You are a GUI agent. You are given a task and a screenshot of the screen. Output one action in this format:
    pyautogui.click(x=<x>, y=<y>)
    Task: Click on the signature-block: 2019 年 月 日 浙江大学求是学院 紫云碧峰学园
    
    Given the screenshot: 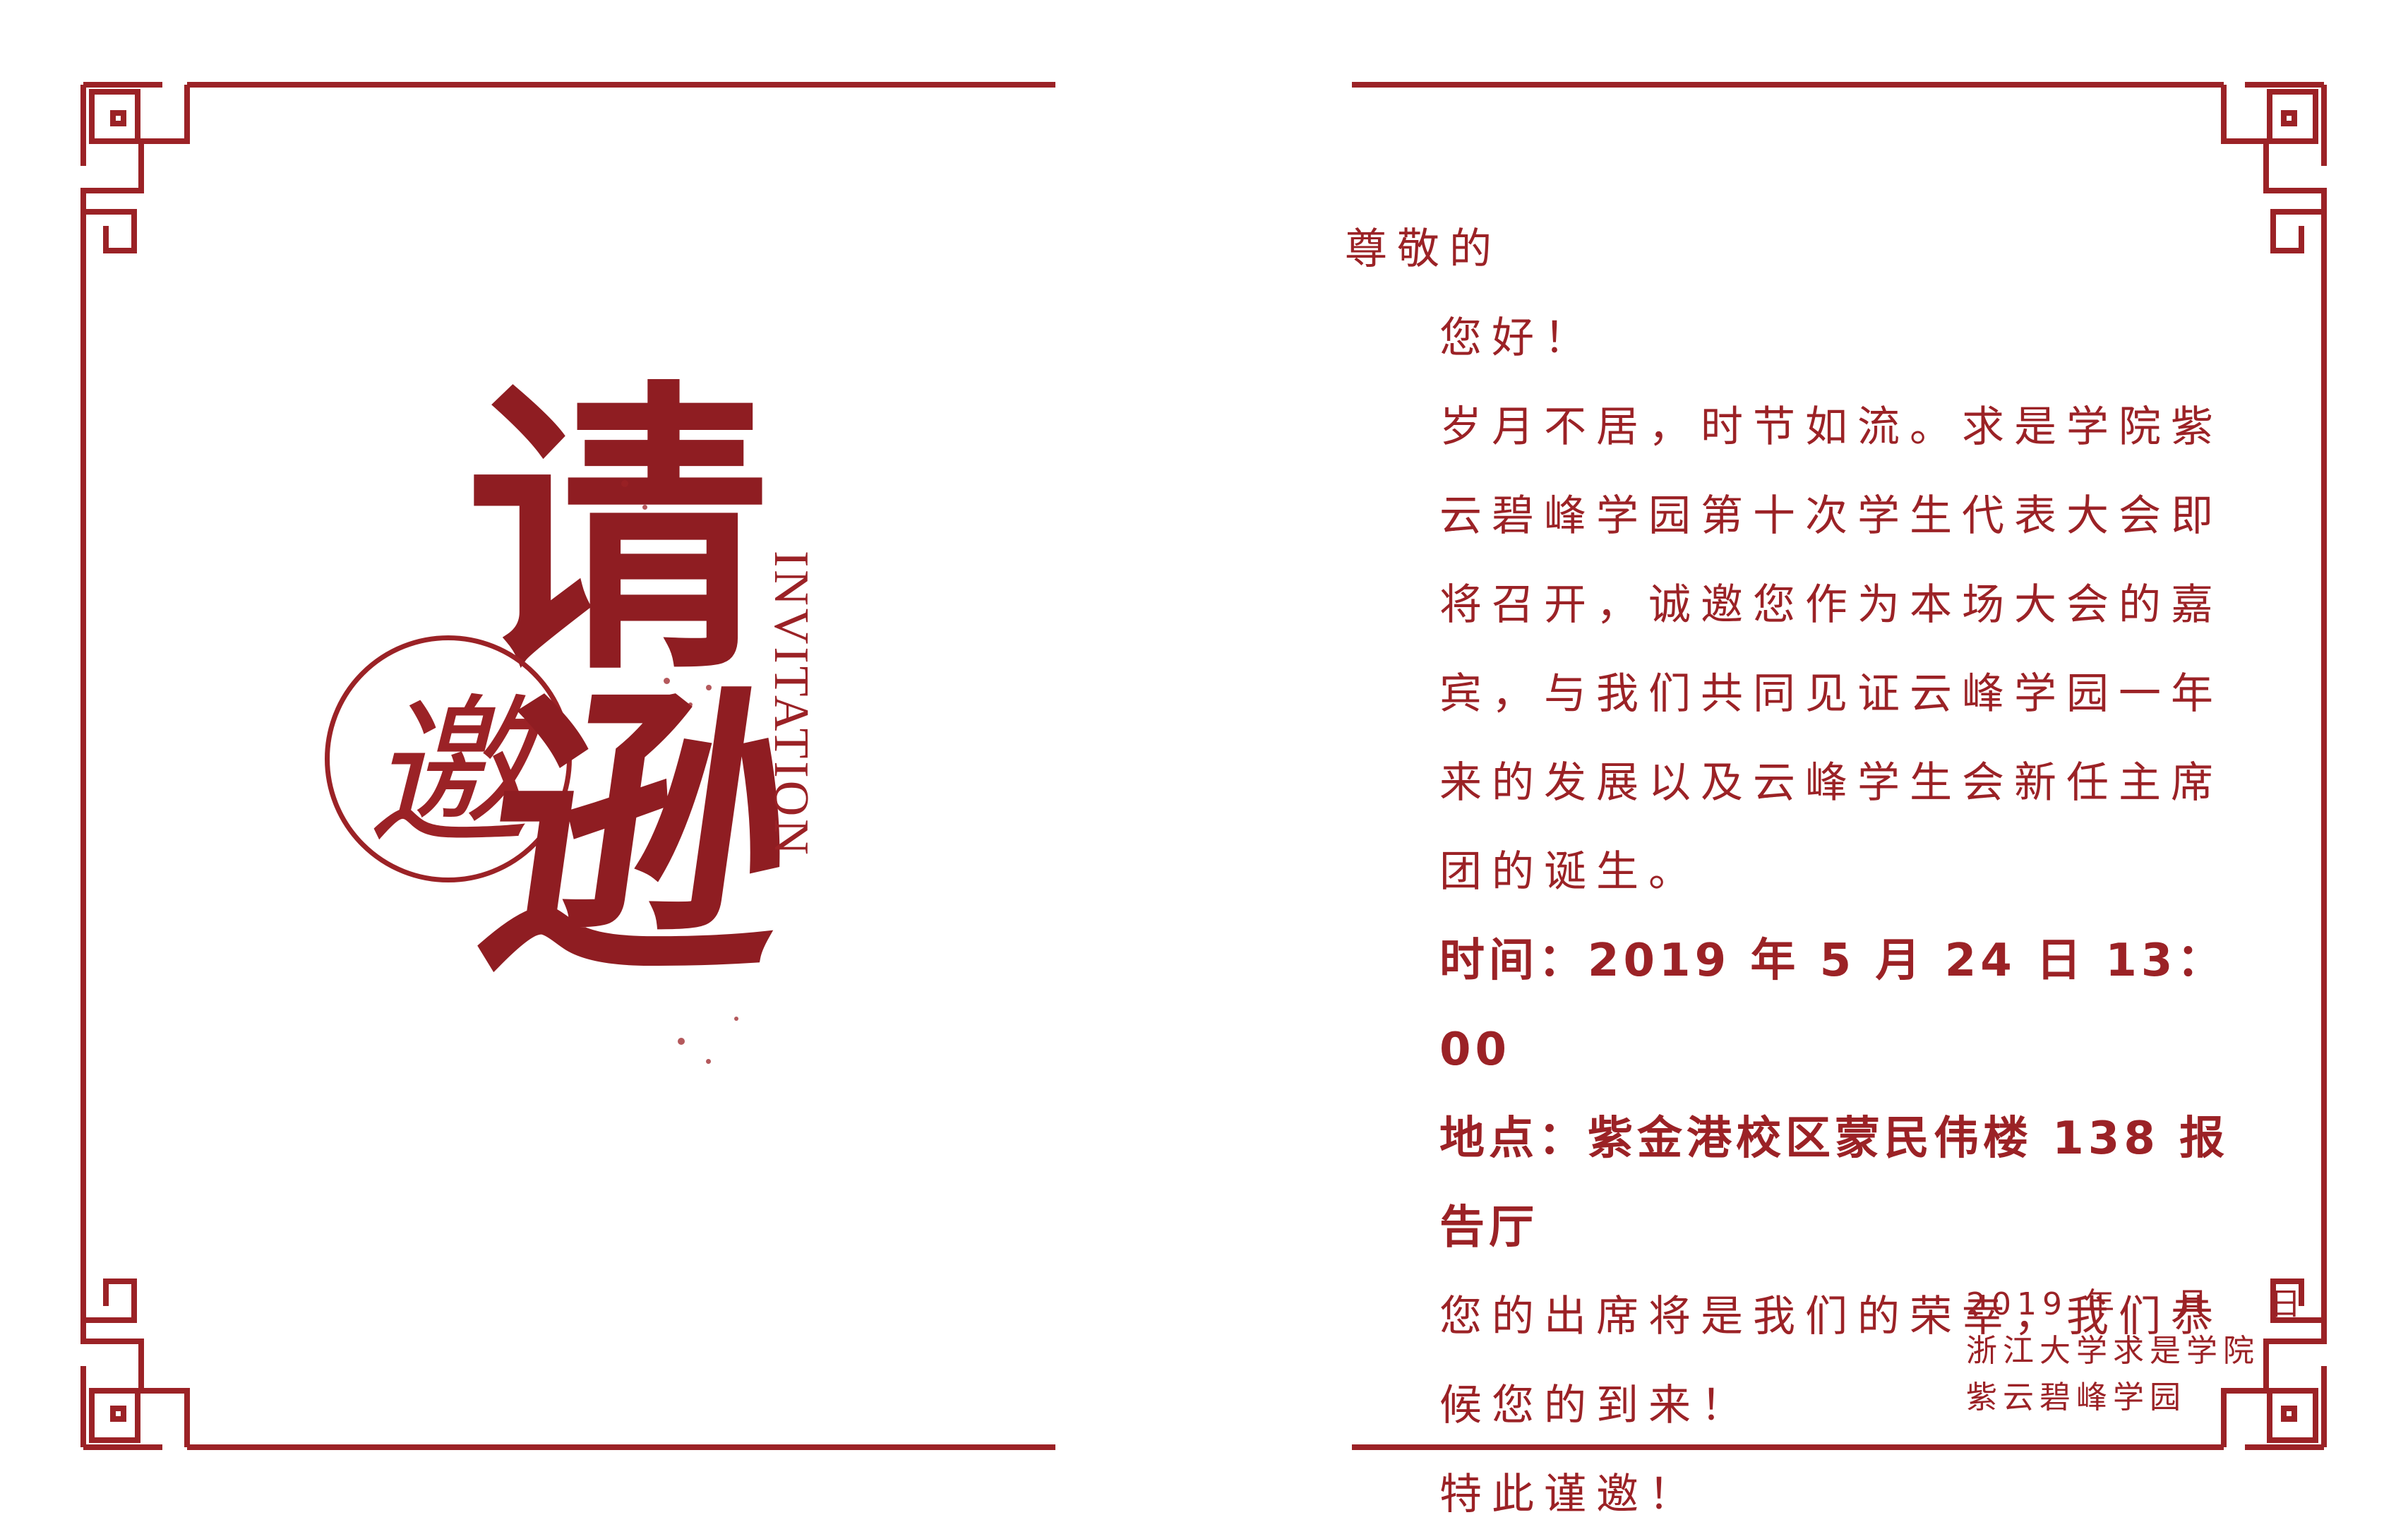 What is the action you would take?
    pyautogui.click(x=2136, y=1351)
    